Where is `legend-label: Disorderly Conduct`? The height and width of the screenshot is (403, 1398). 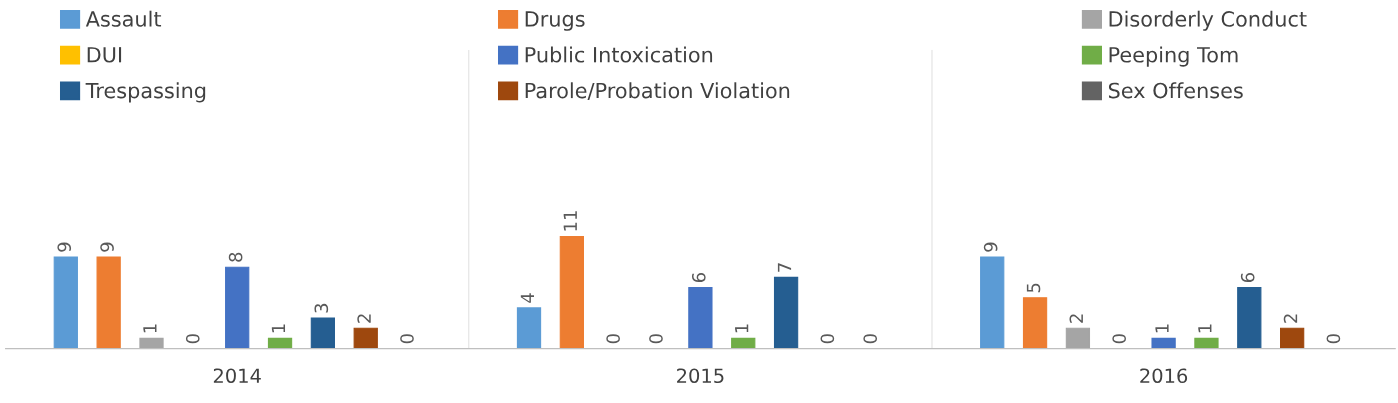 legend-label: Disorderly Conduct is located at coordinates (1208, 20).